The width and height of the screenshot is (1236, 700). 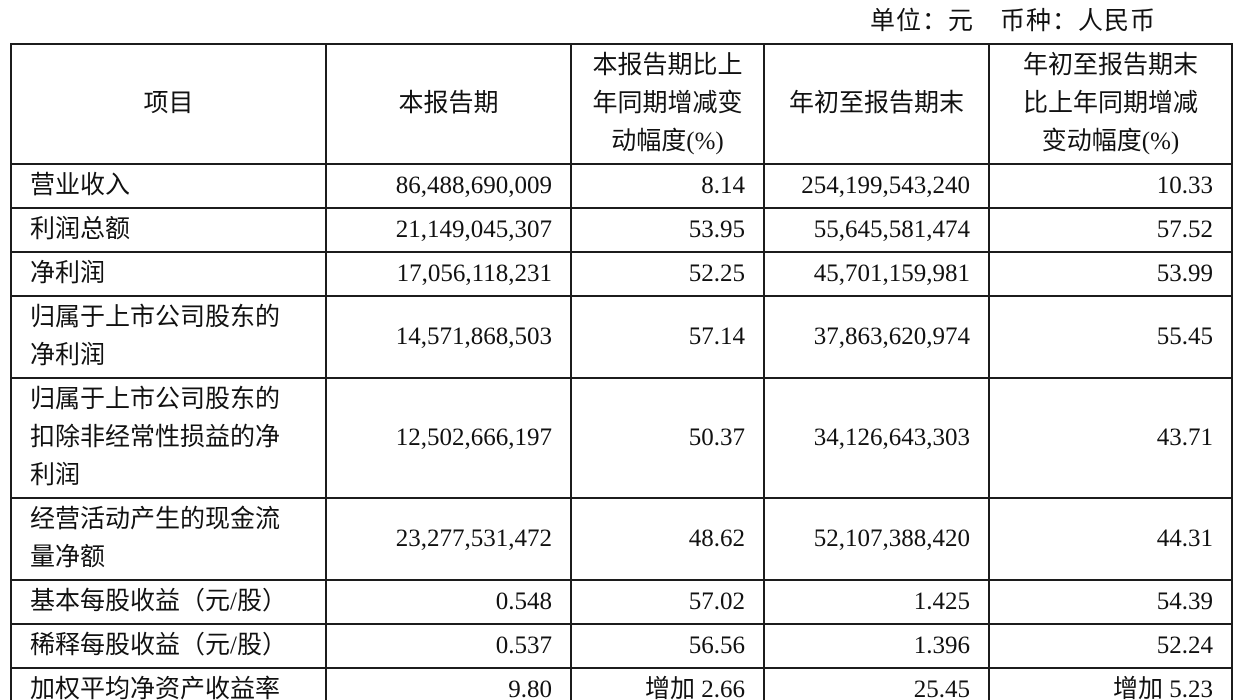 What do you see at coordinates (667, 602) in the screenshot?
I see `current-period-change-value: 57.02` at bounding box center [667, 602].